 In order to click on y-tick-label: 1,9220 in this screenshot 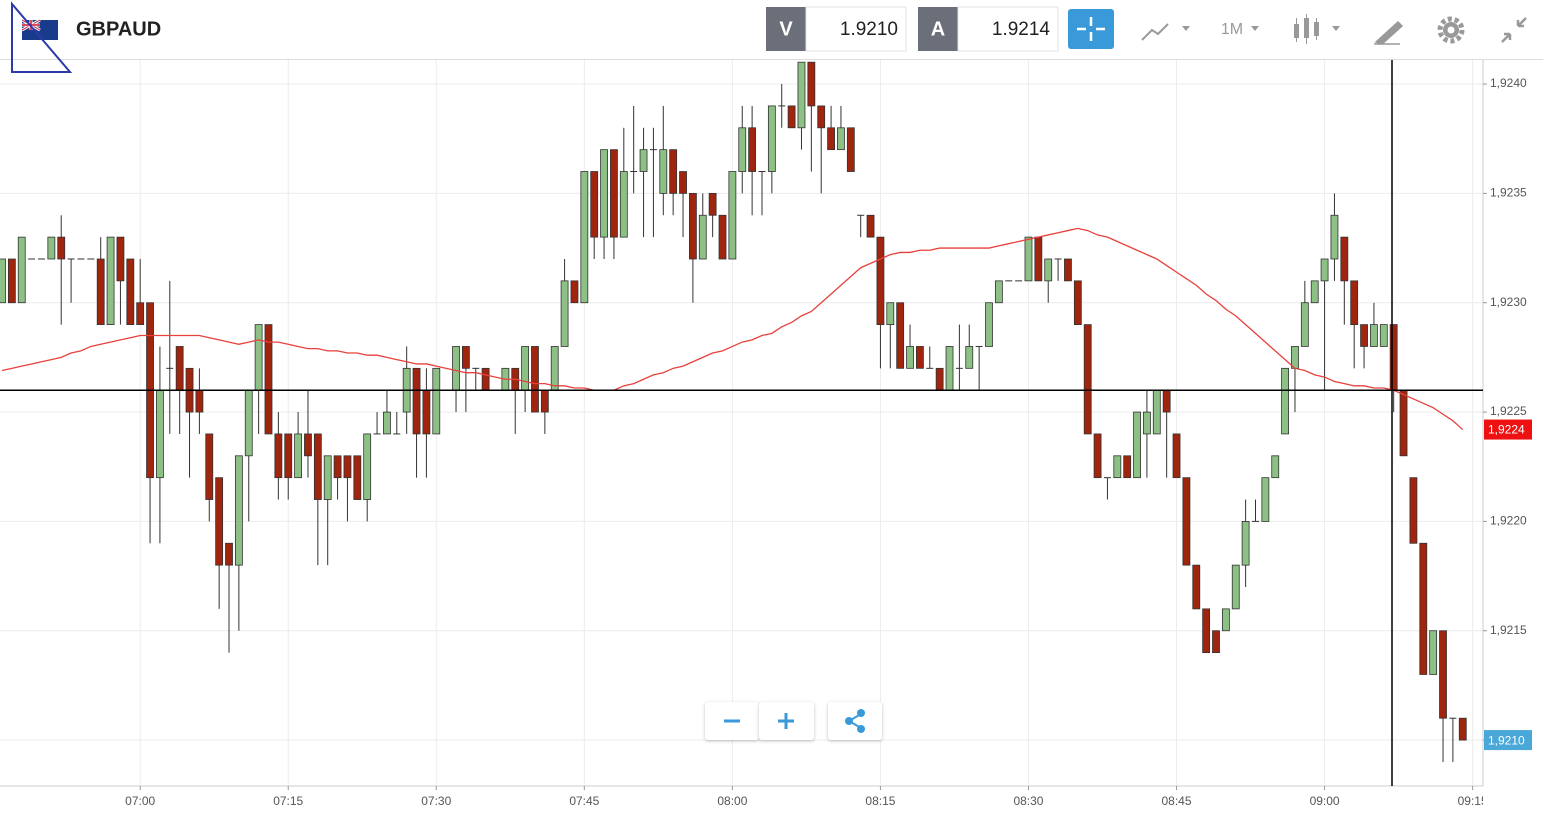, I will do `click(1508, 521)`.